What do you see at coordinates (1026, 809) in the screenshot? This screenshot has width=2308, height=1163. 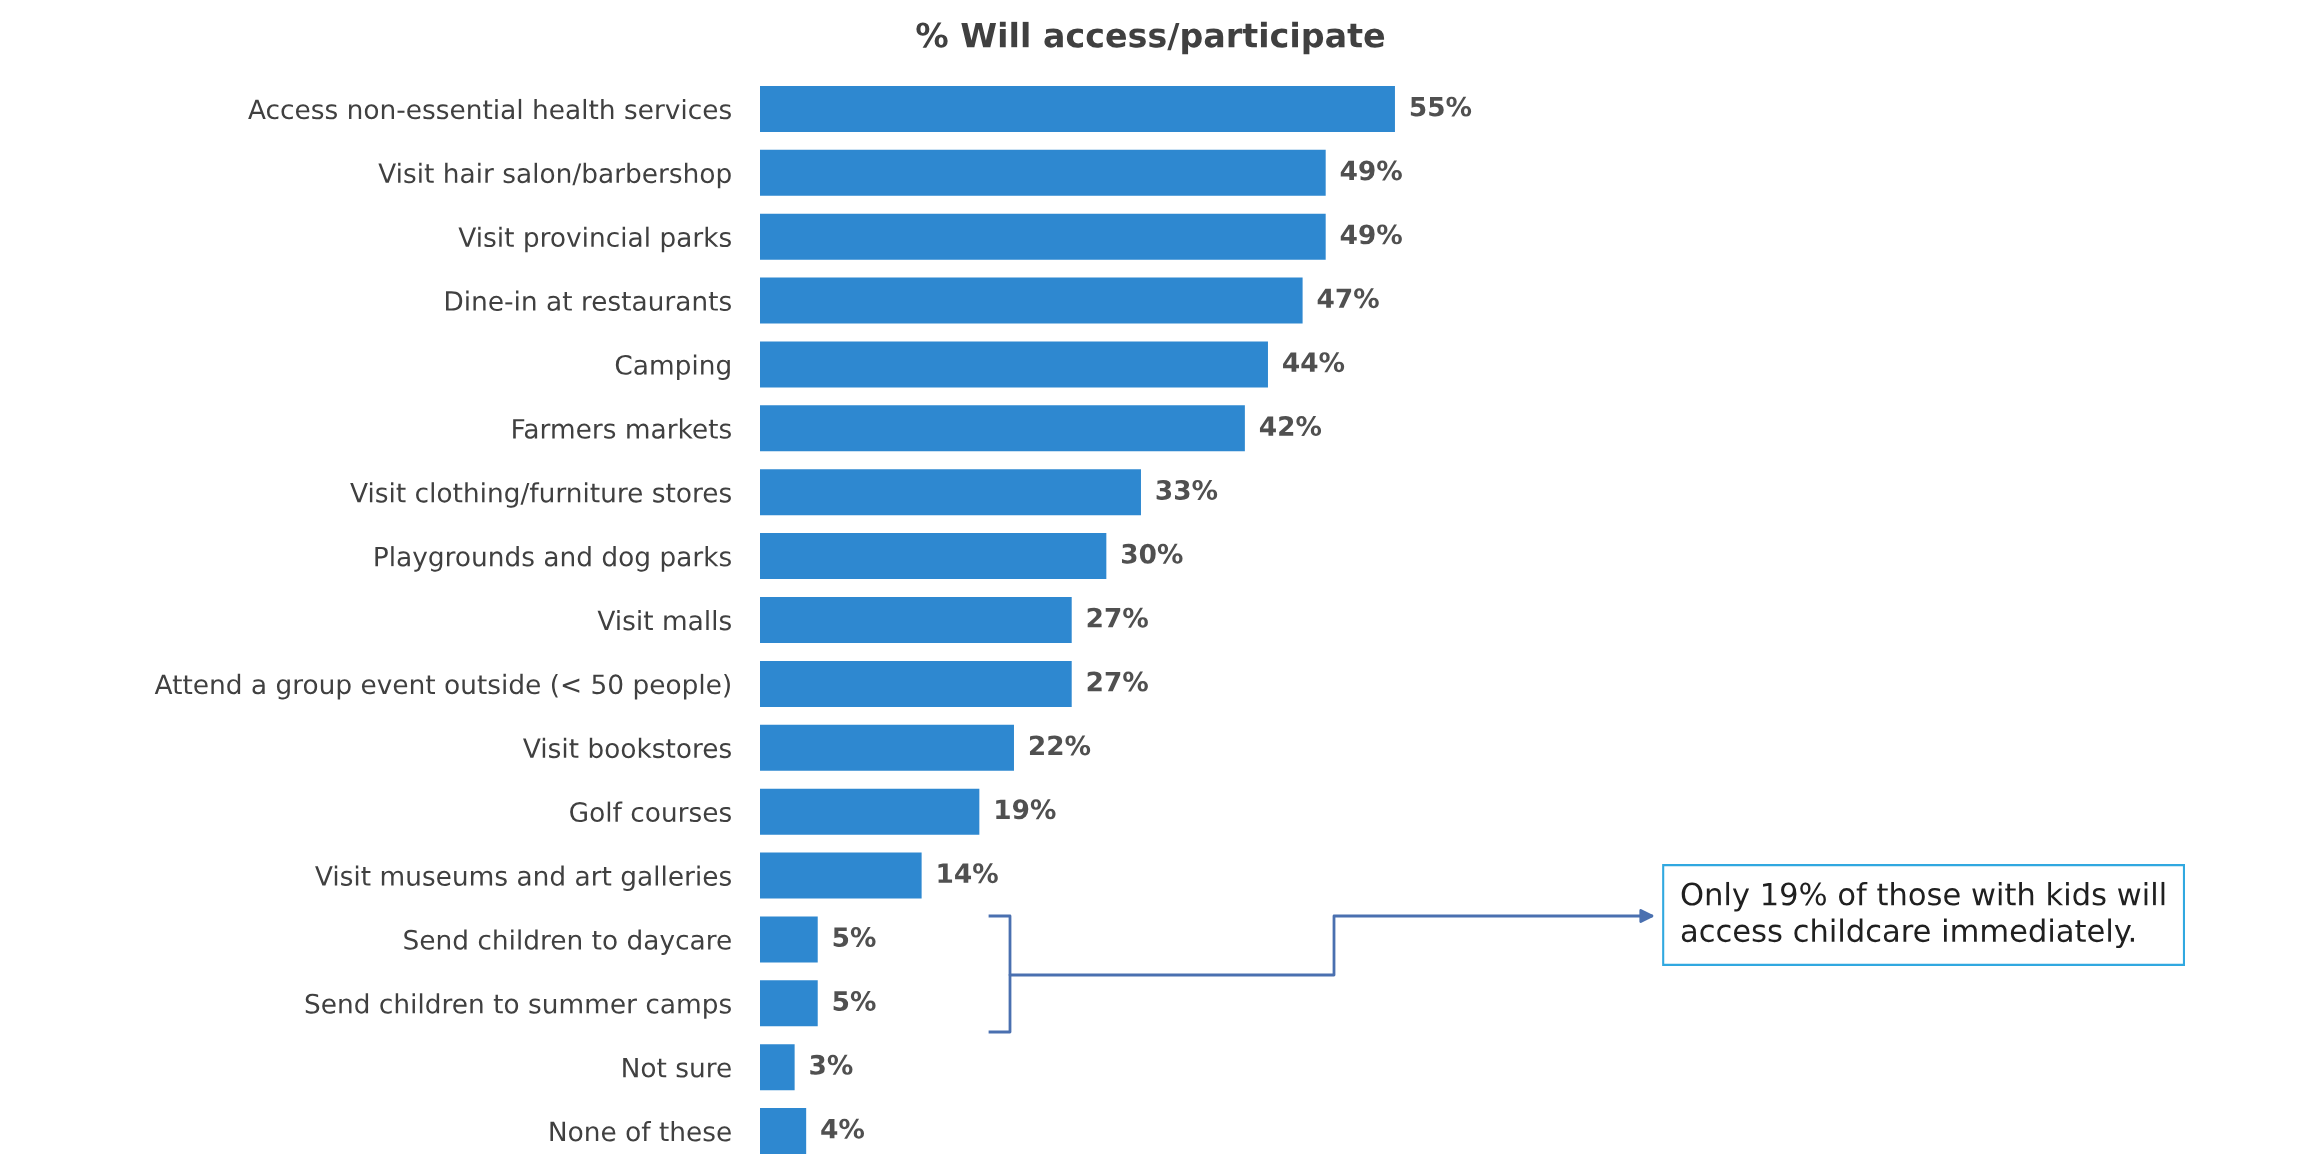 I see `data-label: 19%` at bounding box center [1026, 809].